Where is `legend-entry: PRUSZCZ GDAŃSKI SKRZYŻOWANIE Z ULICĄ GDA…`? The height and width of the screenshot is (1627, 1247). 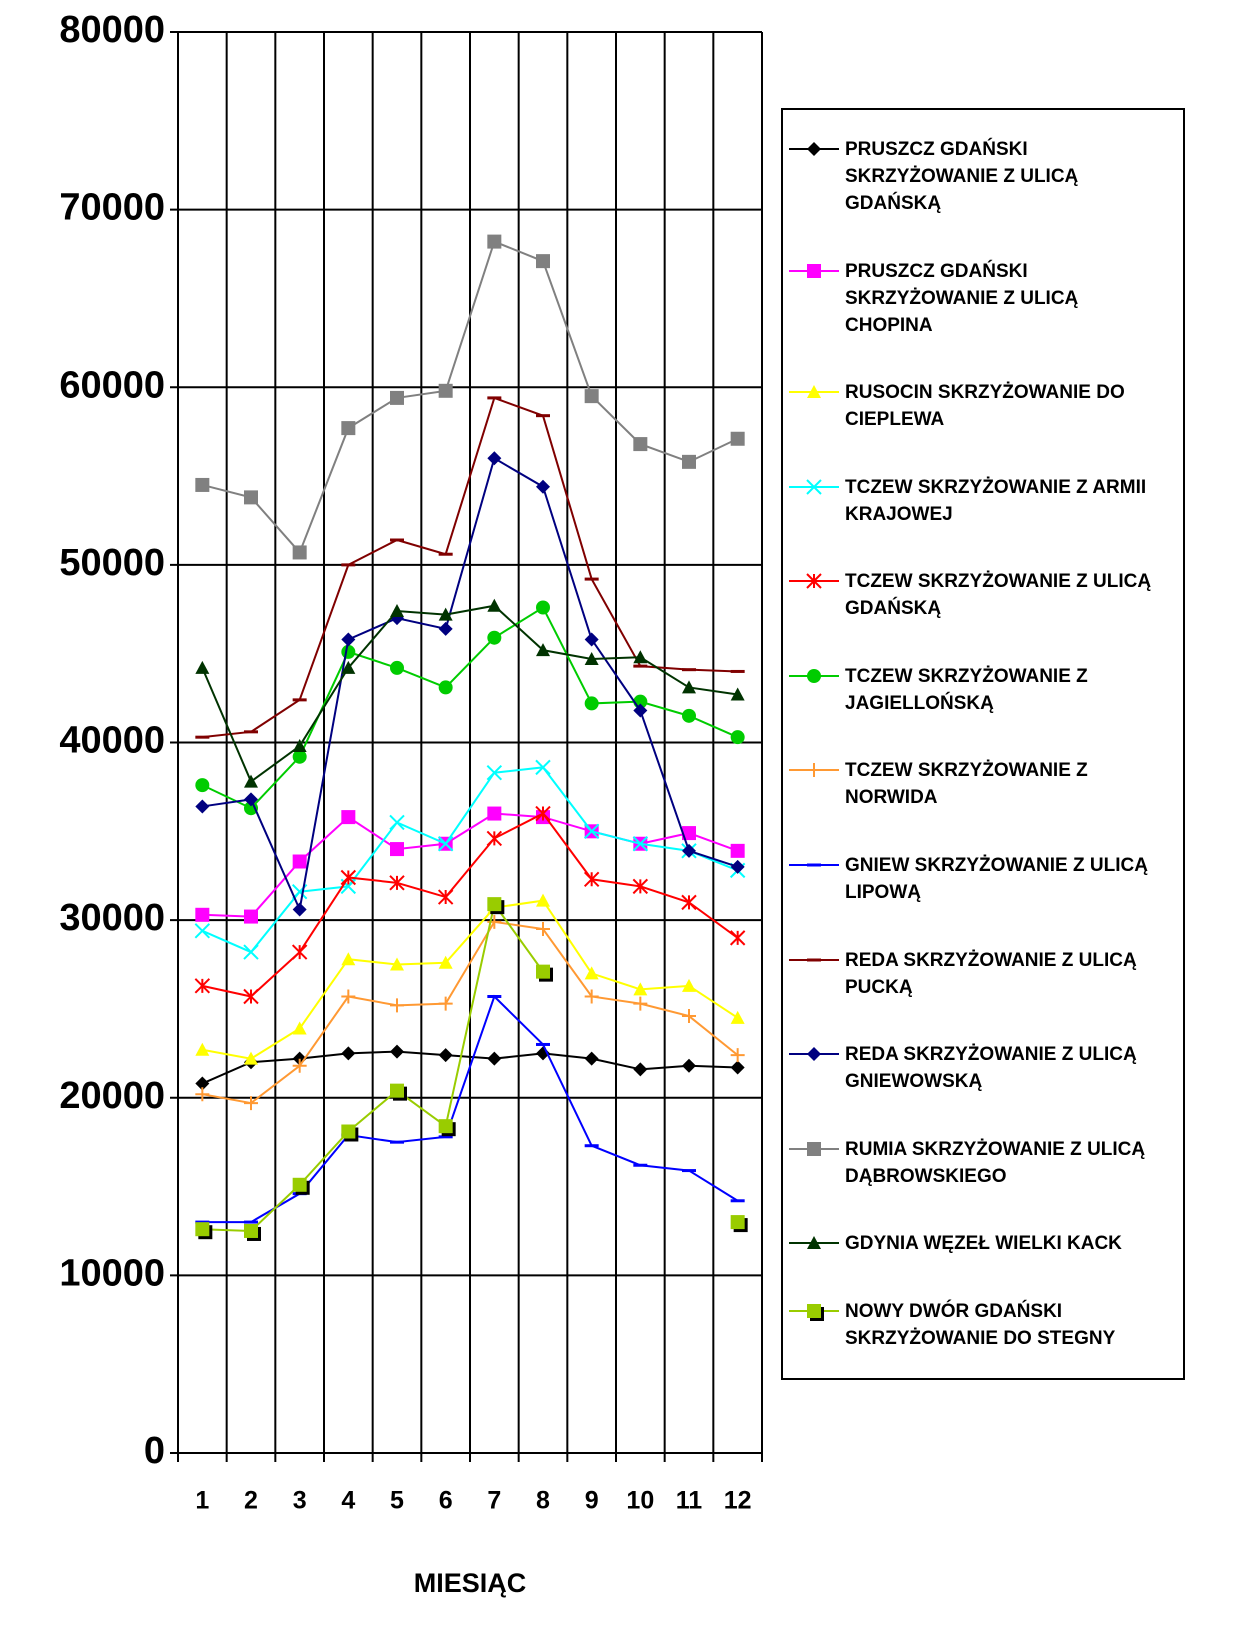
legend-entry: PRUSZCZ GDAŃSKI SKRZYŻOWANIE Z ULICĄ GDA… is located at coordinates (983, 176).